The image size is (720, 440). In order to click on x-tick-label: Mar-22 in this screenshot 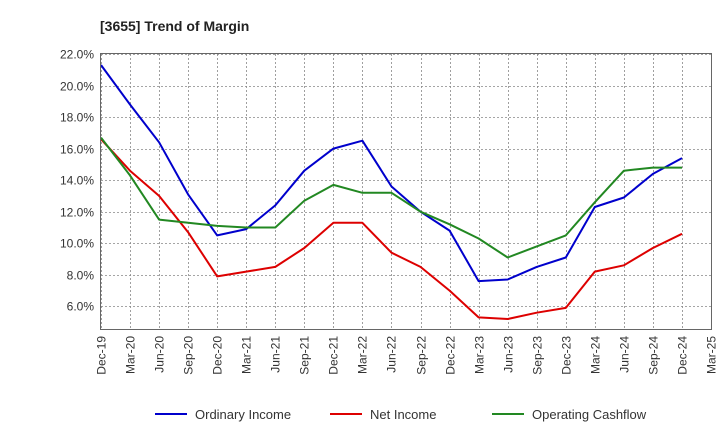, I will do `click(363, 355)`.